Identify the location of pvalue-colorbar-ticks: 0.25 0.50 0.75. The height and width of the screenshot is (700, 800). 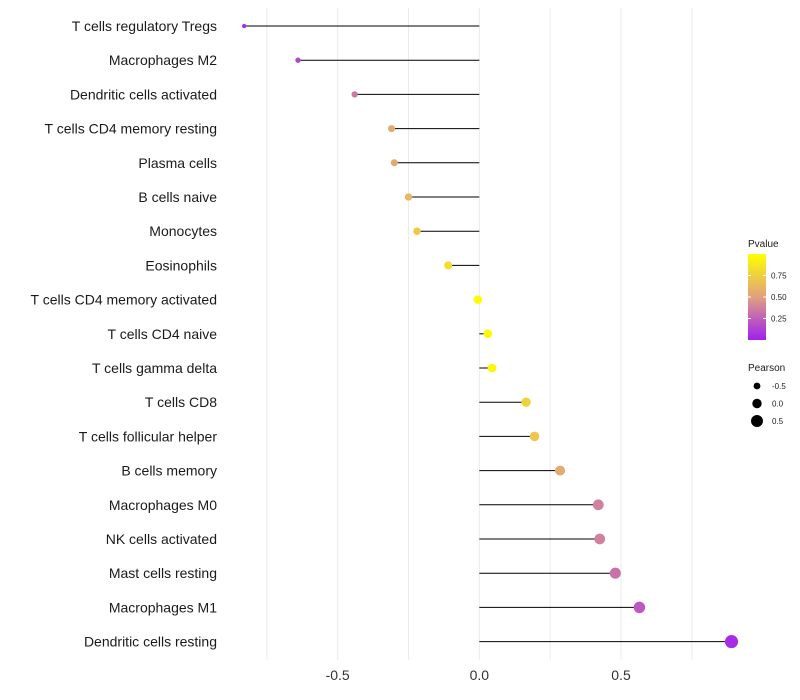
(767, 298).